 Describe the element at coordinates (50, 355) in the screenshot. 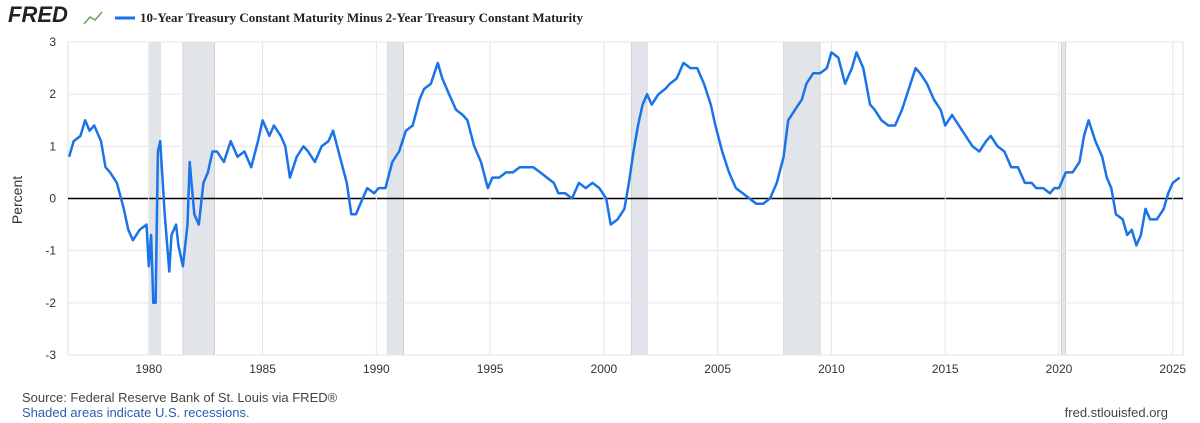

I see `y-tick-label: -3` at that location.